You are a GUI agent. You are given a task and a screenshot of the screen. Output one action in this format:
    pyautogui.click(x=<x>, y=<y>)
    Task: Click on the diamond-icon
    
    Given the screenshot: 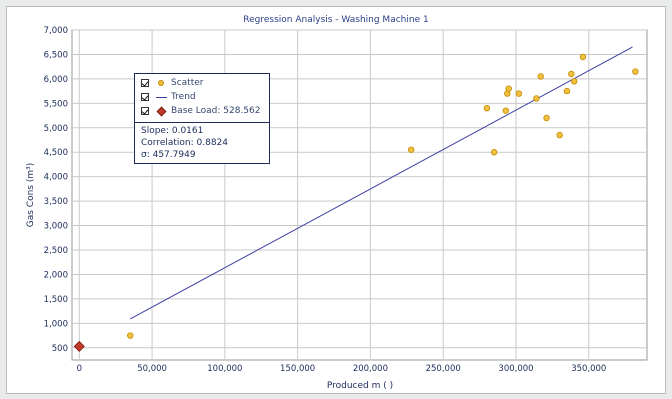 What is the action you would take?
    pyautogui.click(x=161, y=111)
    